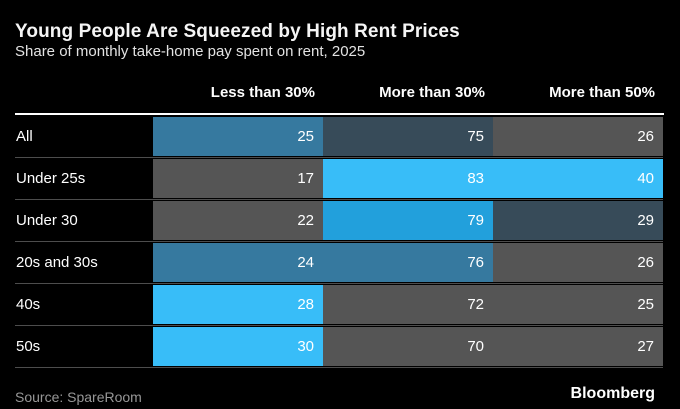  I want to click on row-label: 20s and 30s, so click(57, 262).